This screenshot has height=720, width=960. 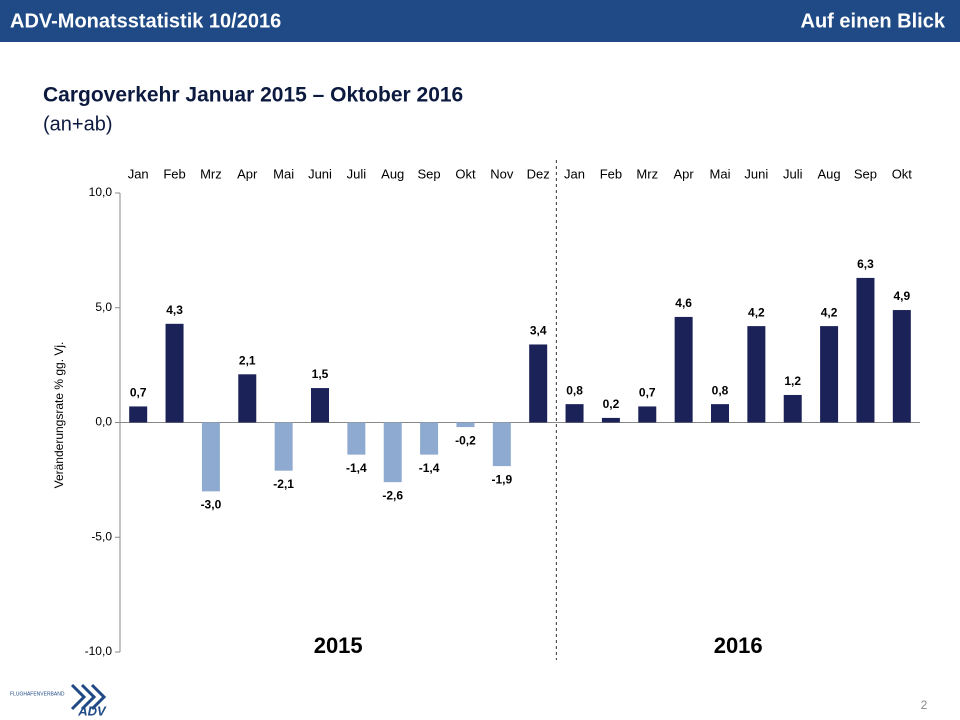 What do you see at coordinates (924, 705) in the screenshot?
I see `page-number: 2` at bounding box center [924, 705].